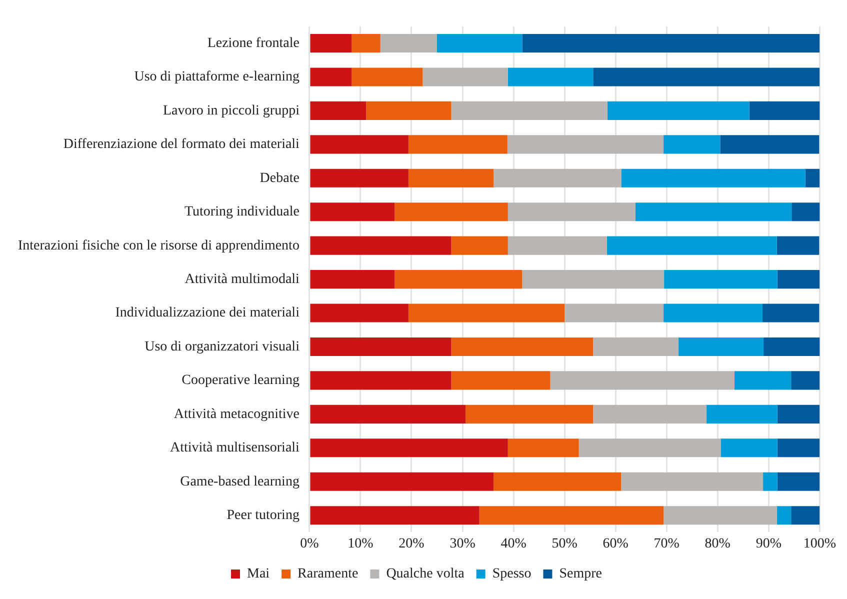 This screenshot has height=599, width=847. What do you see at coordinates (235, 448) in the screenshot?
I see `y-tick-label: Attività multisensoriali` at bounding box center [235, 448].